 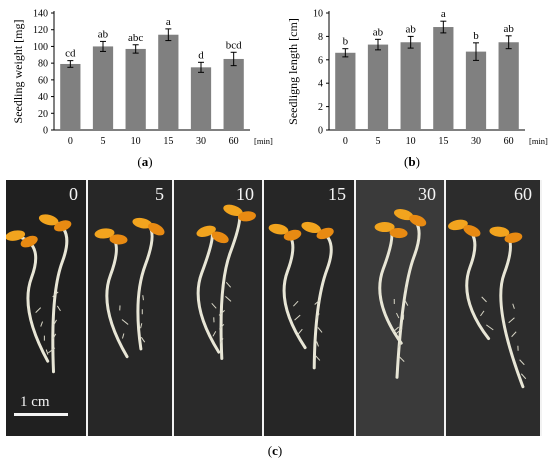 What do you see at coordinates (318, 14) in the screenshot?
I see `y-tick-label: 10` at bounding box center [318, 14].